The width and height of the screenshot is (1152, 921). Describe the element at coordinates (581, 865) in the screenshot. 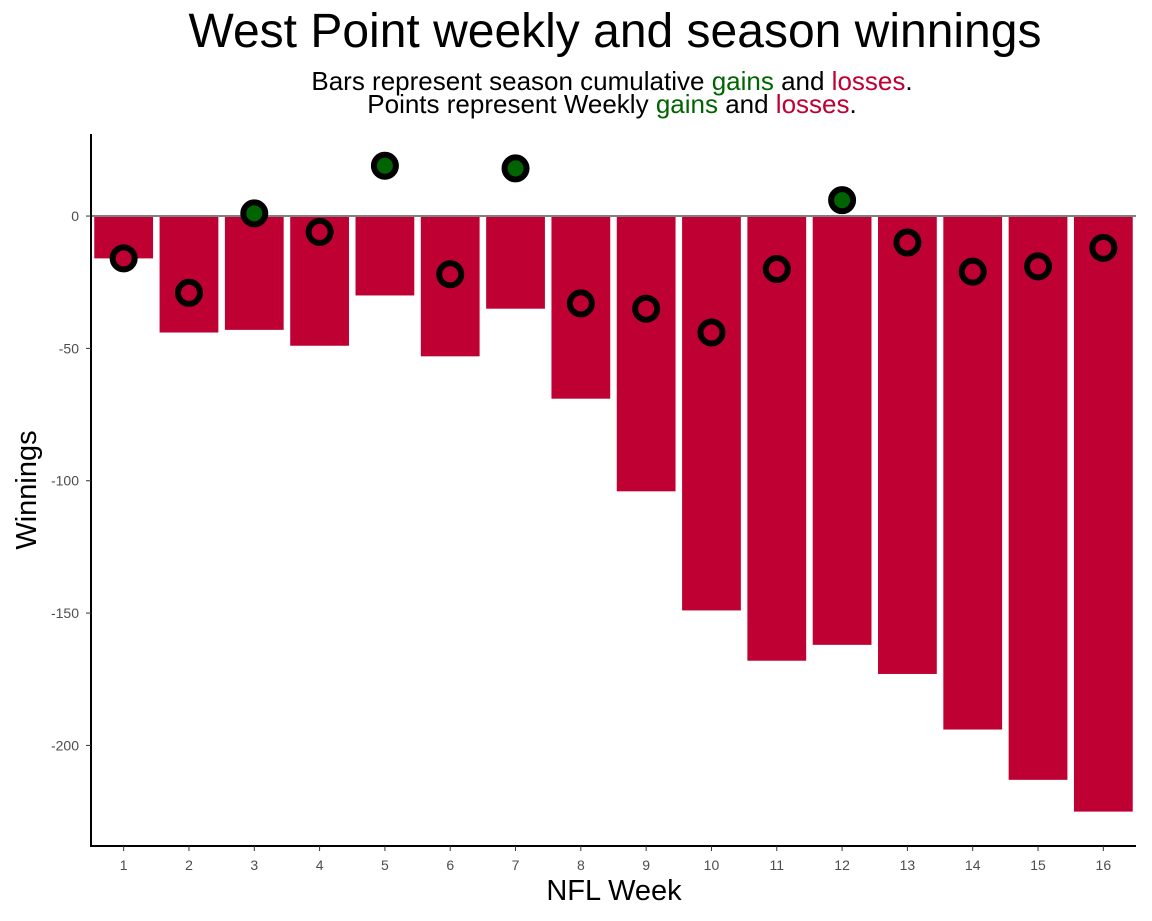

I see `x-tick-label: 8` at that location.